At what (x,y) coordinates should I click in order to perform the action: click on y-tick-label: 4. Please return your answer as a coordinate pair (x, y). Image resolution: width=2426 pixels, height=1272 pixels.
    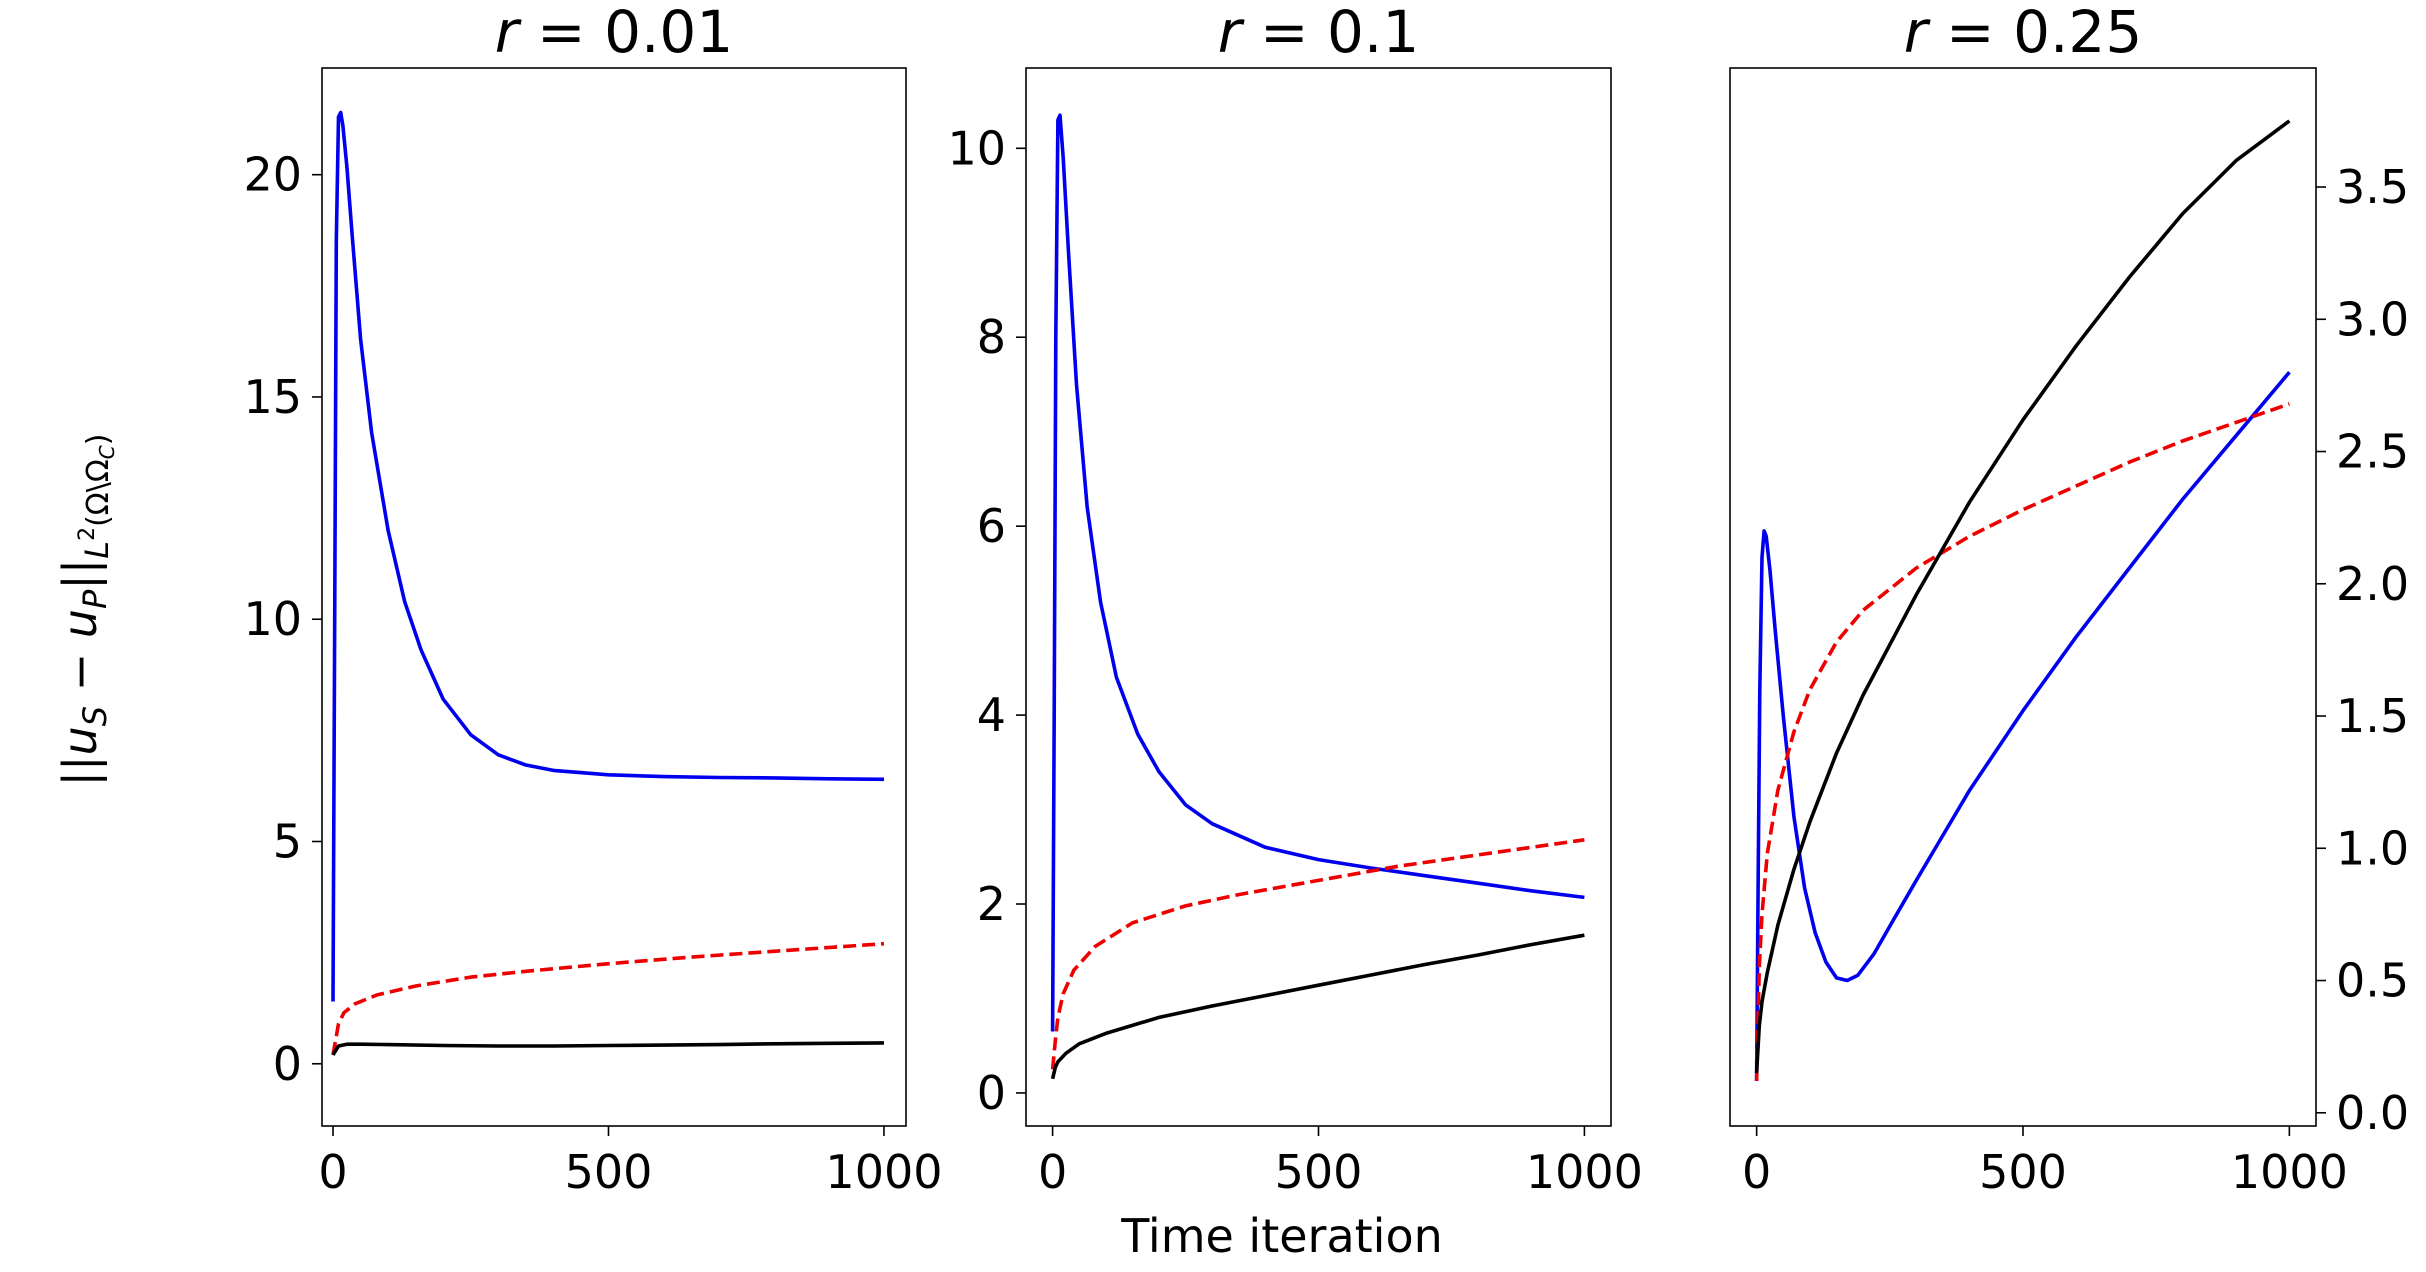
    Looking at the image, I should click on (991, 715).